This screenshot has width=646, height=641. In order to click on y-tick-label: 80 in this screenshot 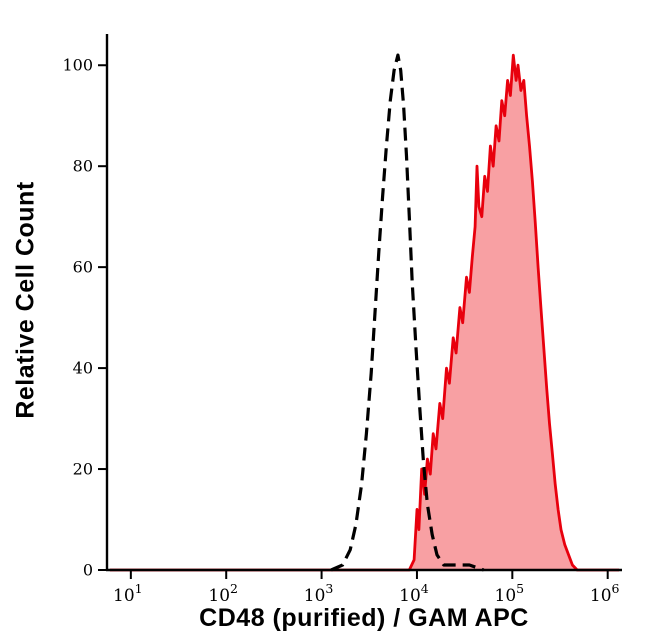, I will do `click(83, 166)`.